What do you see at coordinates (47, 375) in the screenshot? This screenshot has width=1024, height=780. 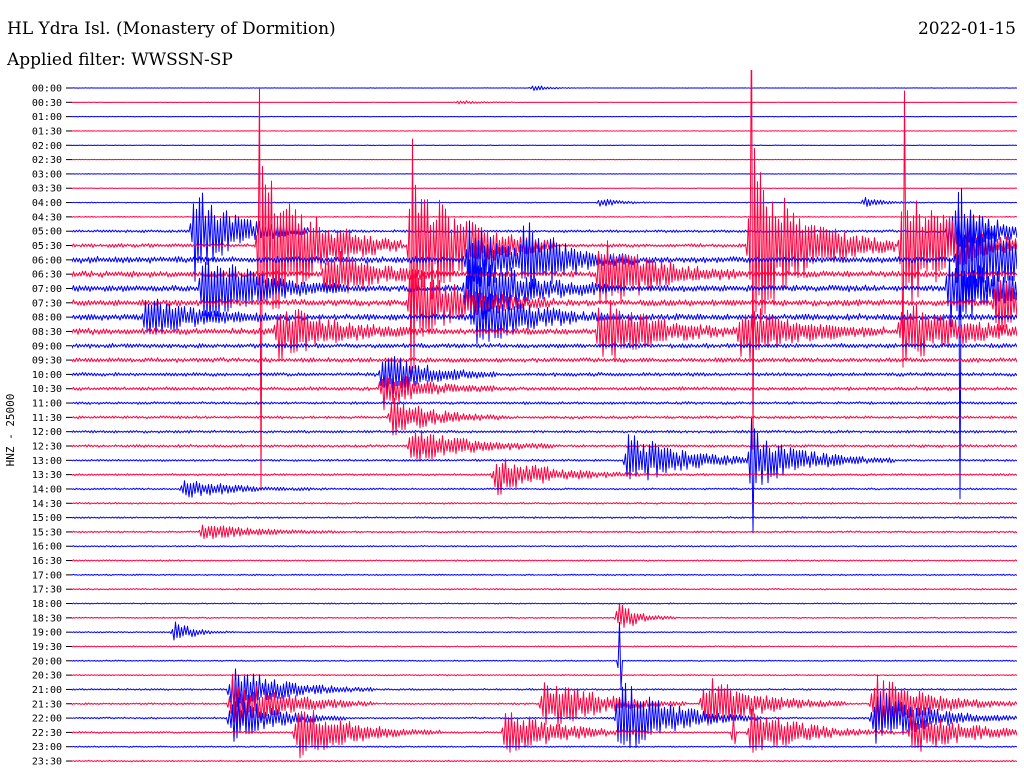 I see `time-tick-label: 10:00` at bounding box center [47, 375].